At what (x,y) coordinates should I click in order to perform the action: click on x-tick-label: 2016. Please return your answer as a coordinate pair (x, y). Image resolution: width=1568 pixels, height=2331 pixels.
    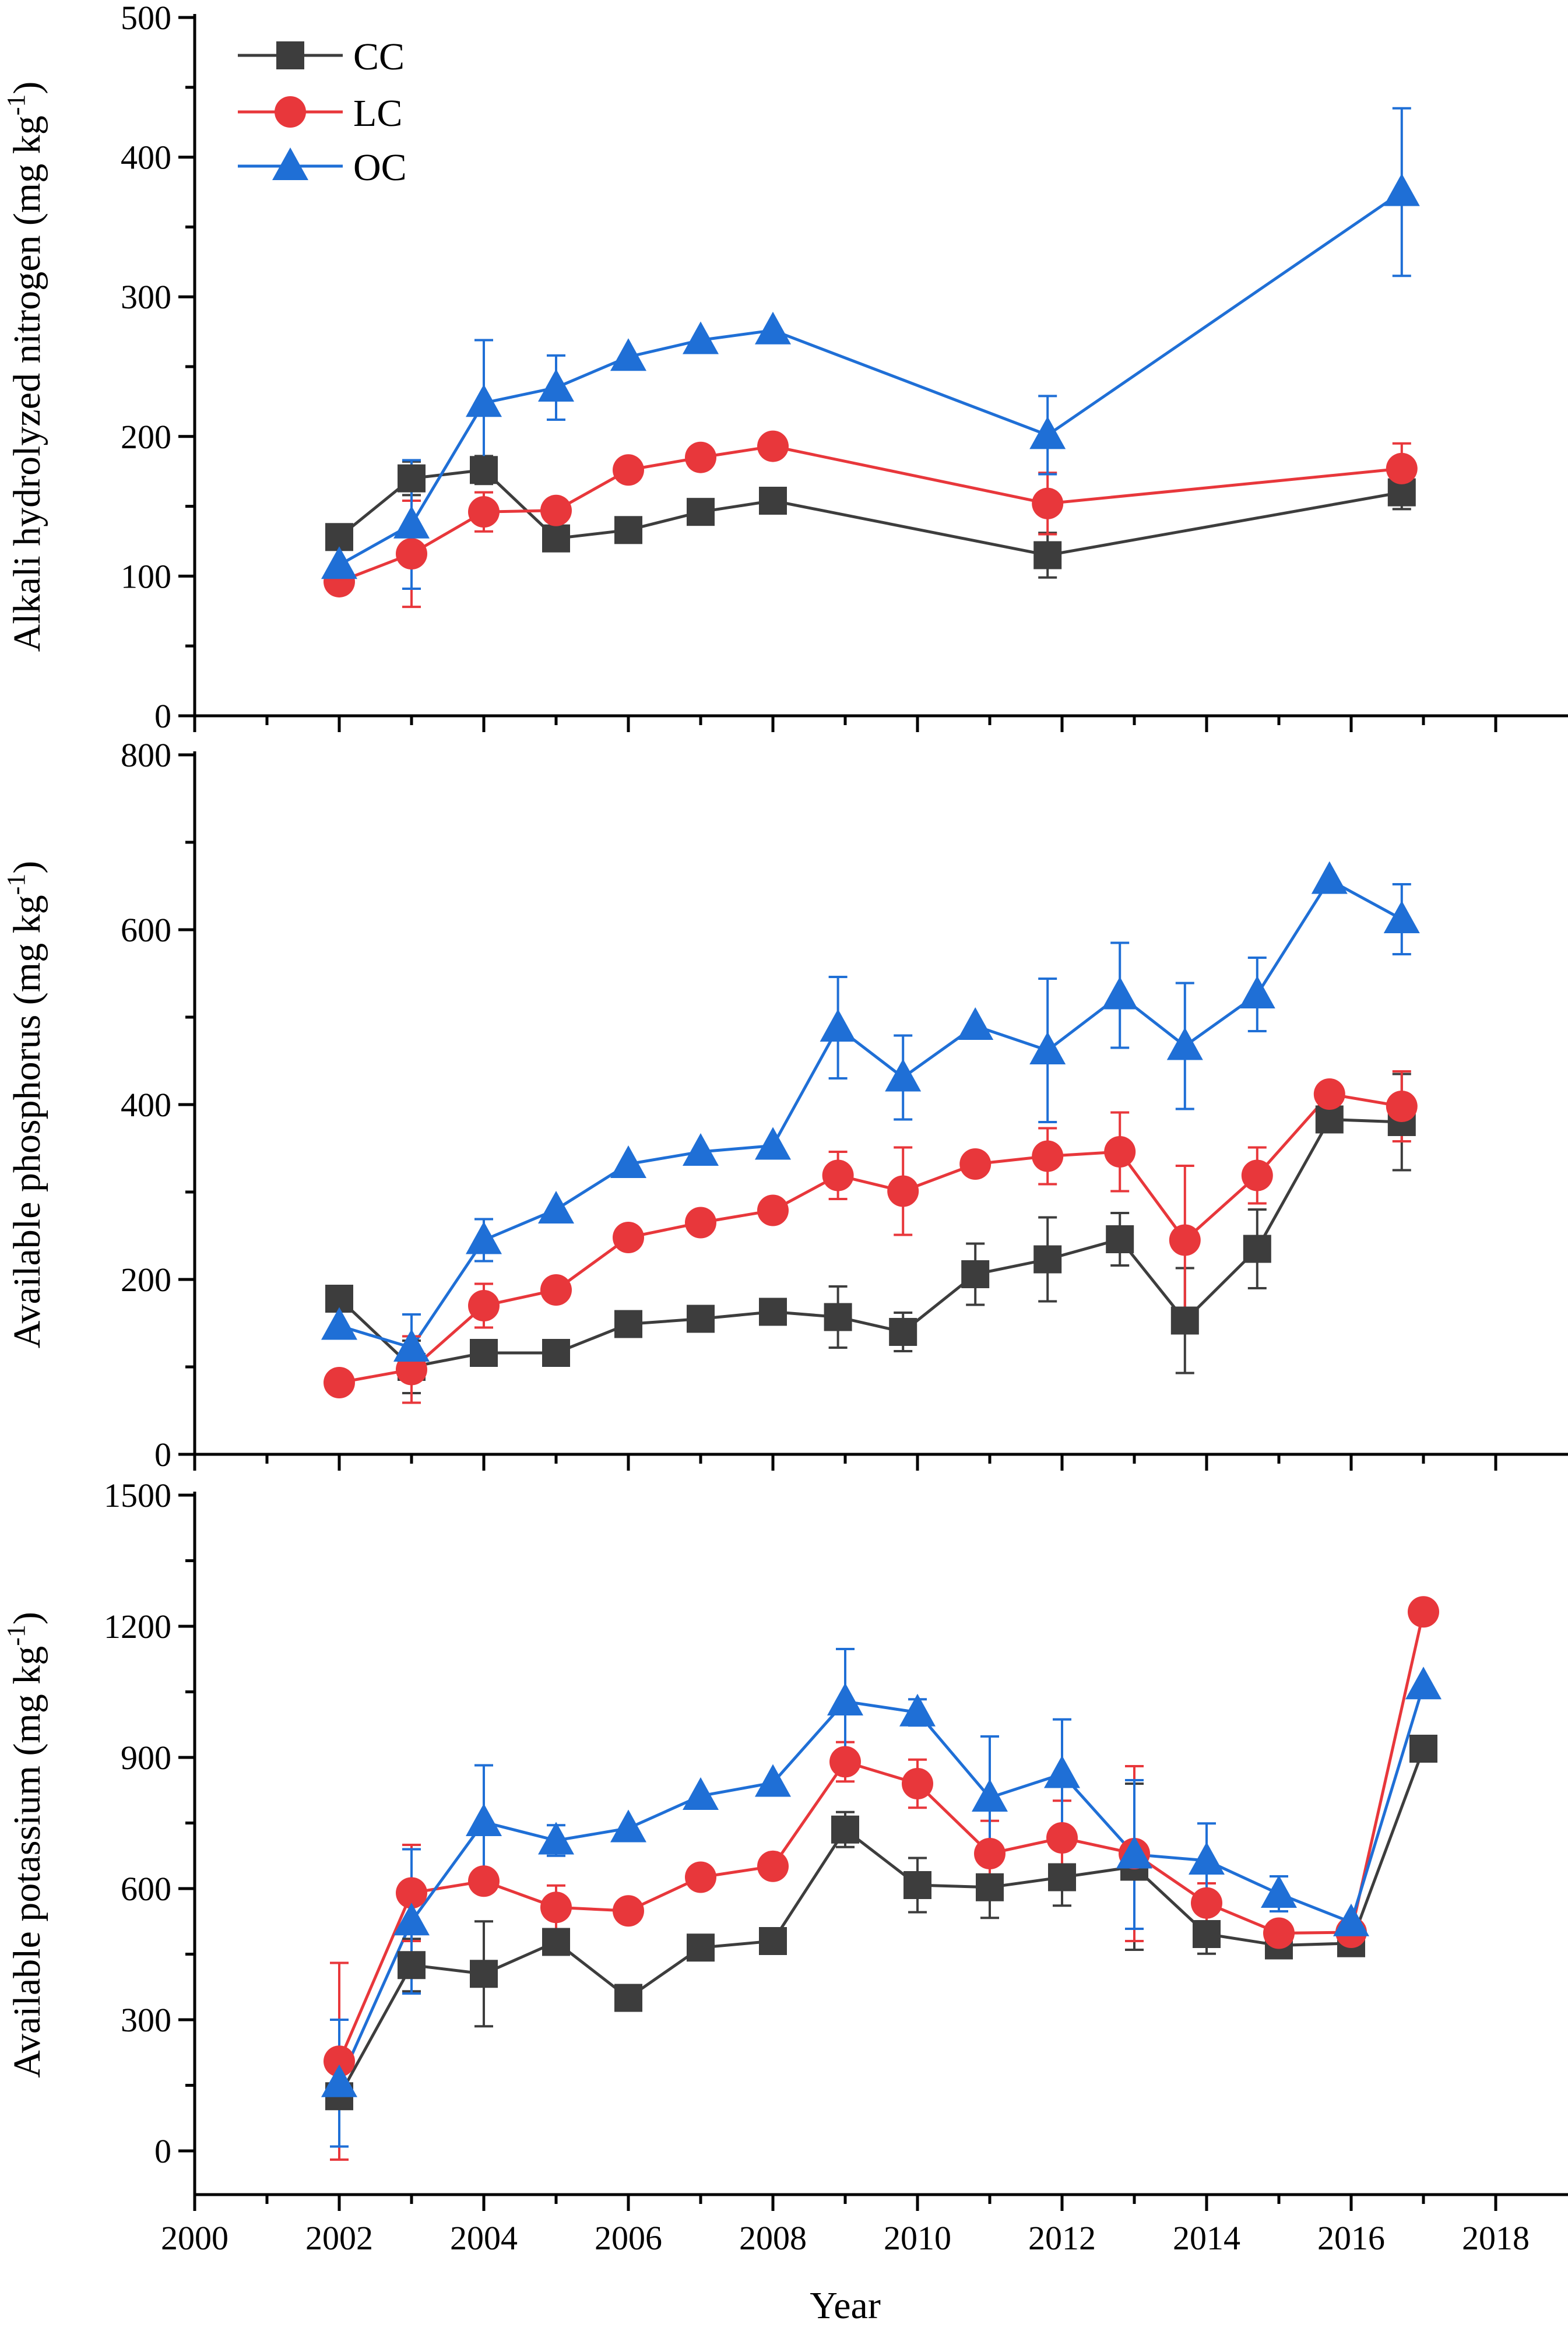
    Looking at the image, I should click on (1351, 2238).